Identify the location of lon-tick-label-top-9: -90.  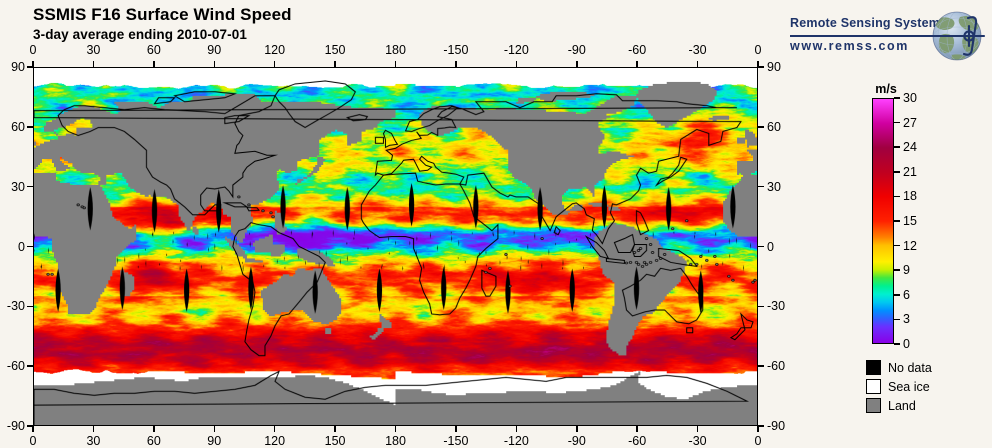
(576, 50).